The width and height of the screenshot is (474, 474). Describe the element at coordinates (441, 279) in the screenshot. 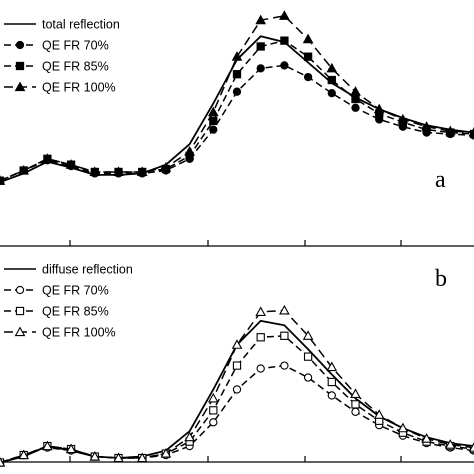

I see `panel-label: b` at that location.